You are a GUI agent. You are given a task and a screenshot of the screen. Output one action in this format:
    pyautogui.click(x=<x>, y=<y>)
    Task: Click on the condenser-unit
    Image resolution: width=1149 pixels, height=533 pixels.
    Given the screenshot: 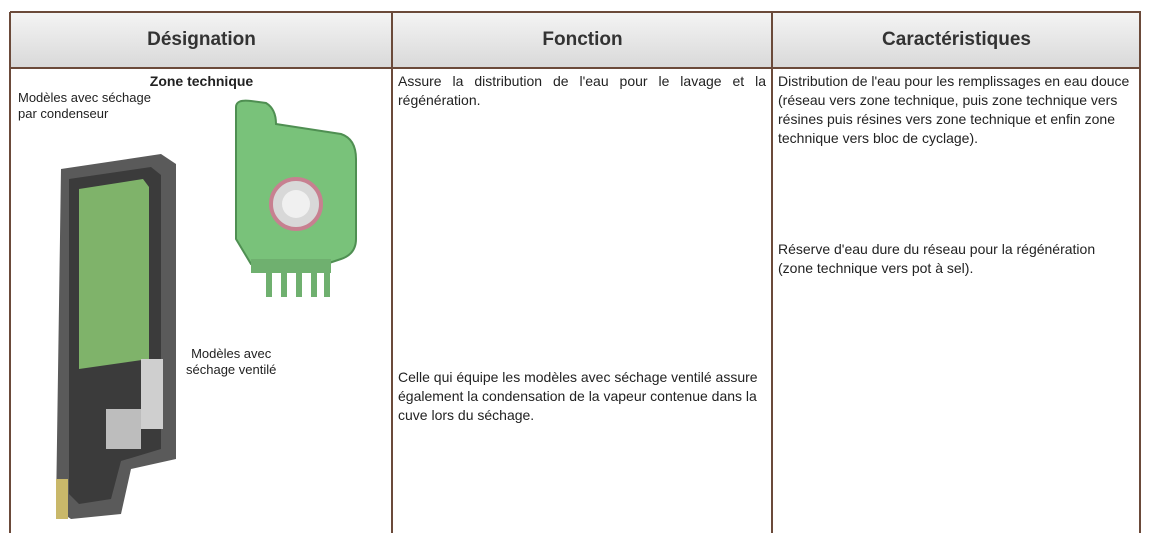 What is the action you would take?
    pyautogui.click(x=116, y=336)
    